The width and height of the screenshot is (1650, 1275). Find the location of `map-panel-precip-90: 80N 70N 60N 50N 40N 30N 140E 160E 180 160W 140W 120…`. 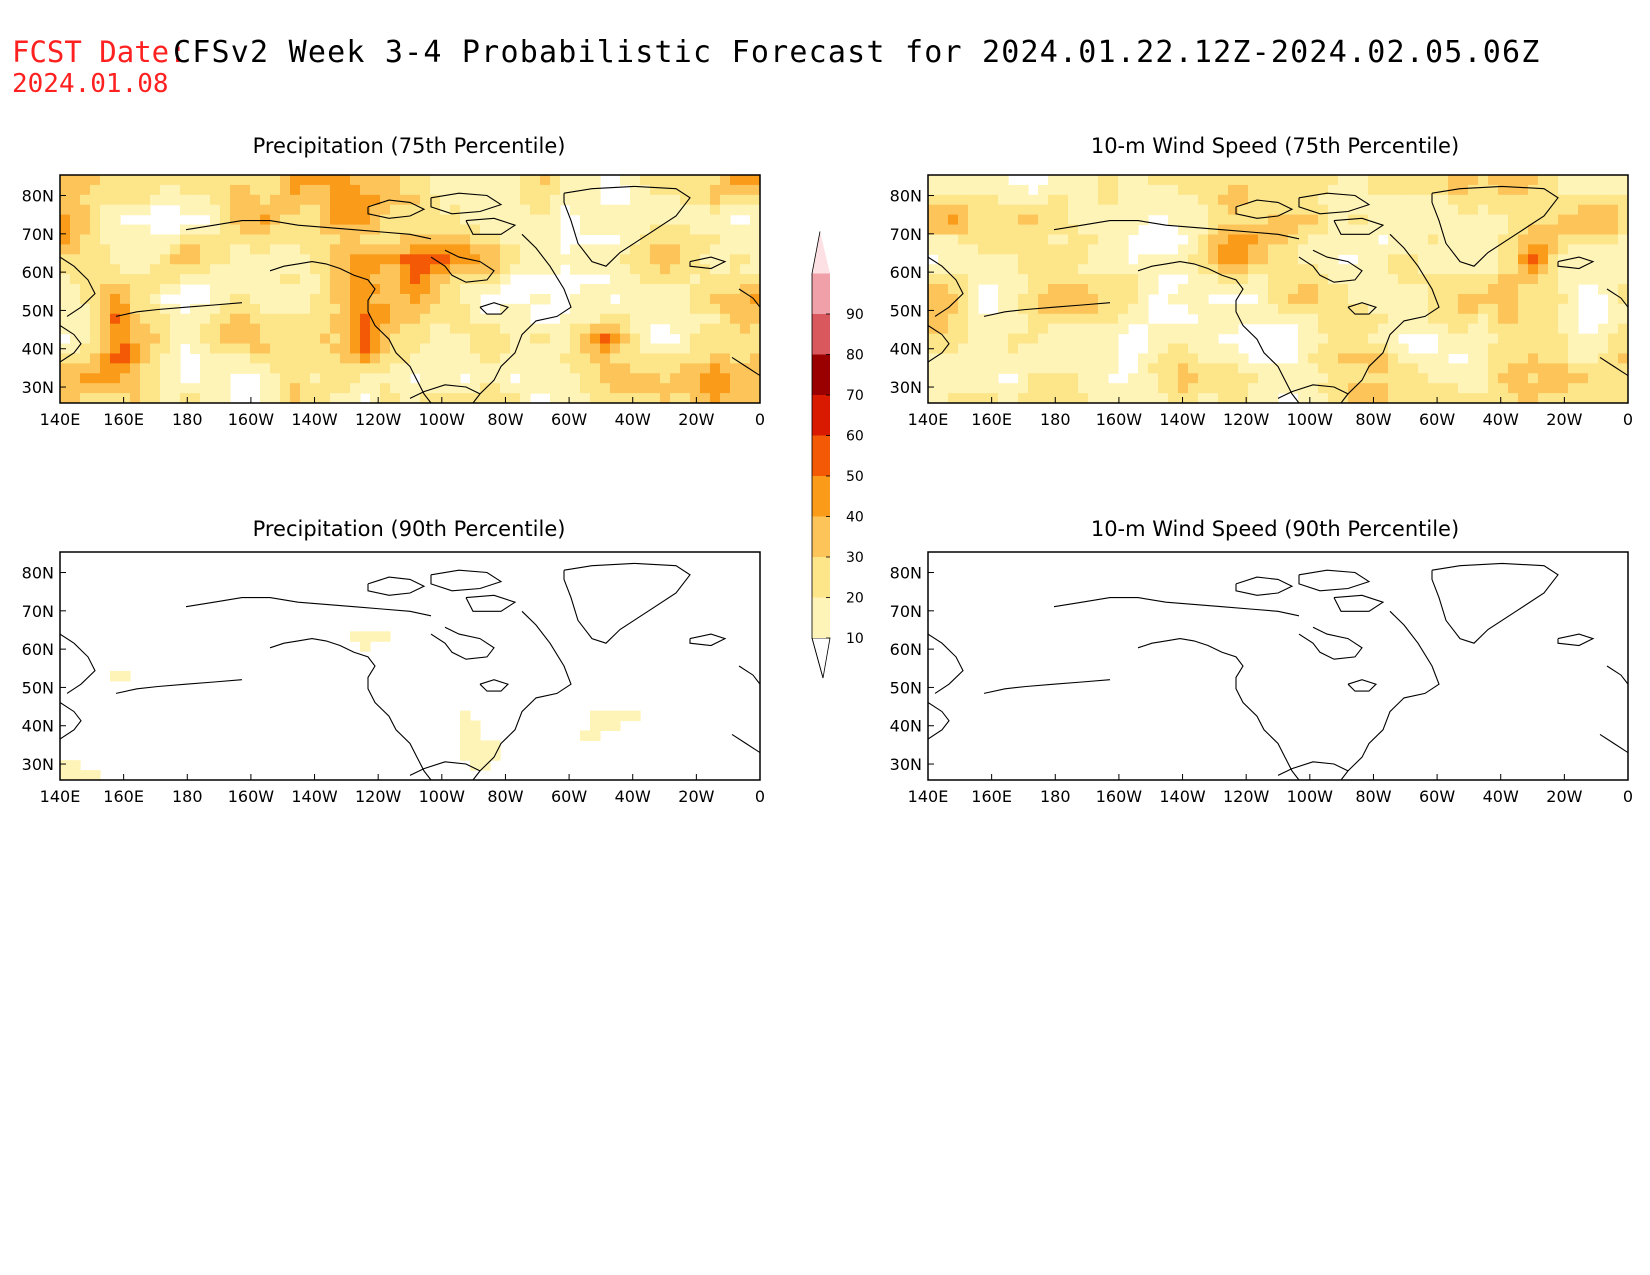

map-panel-precip-90: 80N 70N 60N 50N 40N 30N 140E 160E 180 160W 140W 120… is located at coordinates (393, 678).